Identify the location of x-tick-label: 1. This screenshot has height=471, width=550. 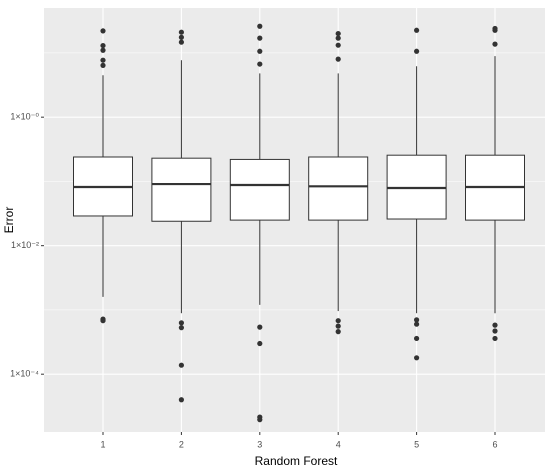
(102, 444).